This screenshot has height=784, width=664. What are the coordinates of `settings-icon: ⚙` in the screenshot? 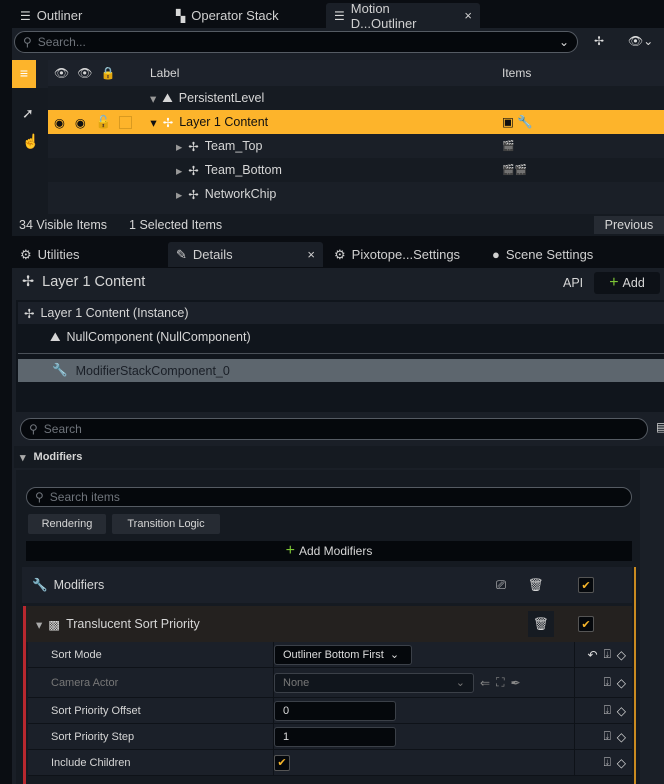 It's located at (340, 254).